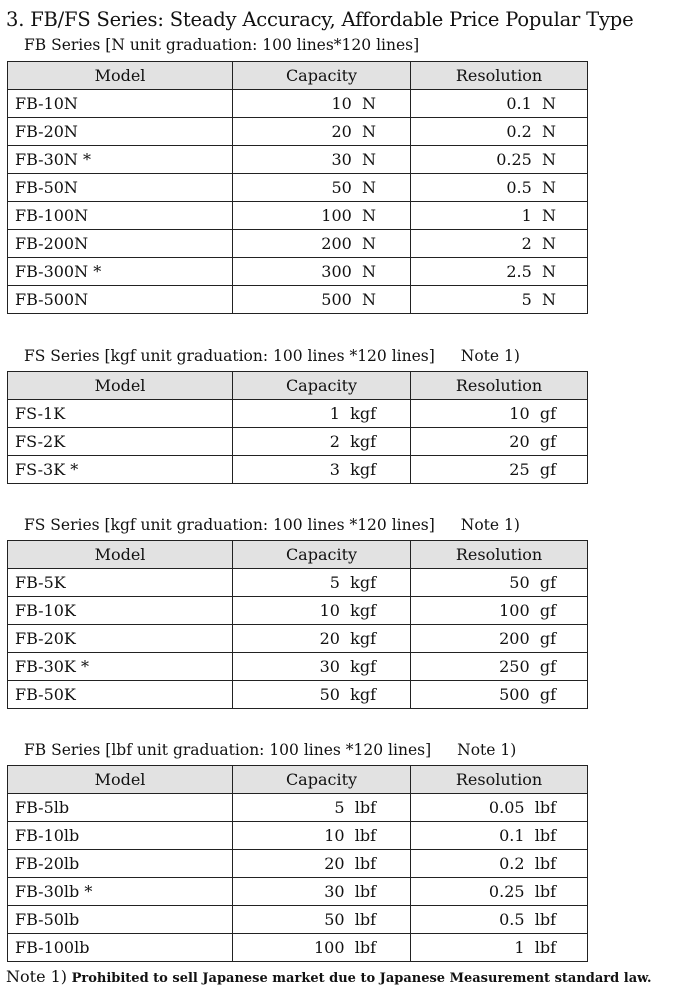  I want to click on model-cell: FB-10N, so click(120, 103).